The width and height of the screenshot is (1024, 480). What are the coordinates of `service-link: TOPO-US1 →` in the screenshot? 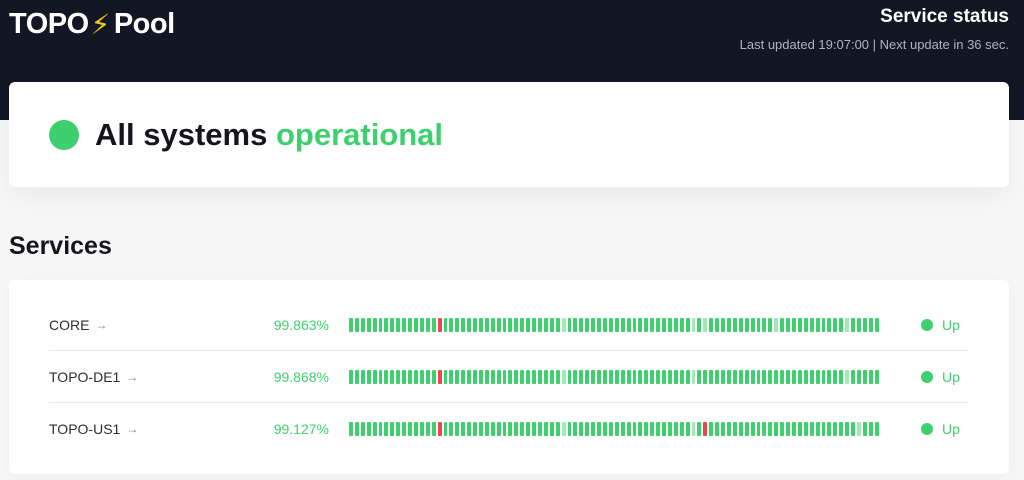 It's located at (149, 429).